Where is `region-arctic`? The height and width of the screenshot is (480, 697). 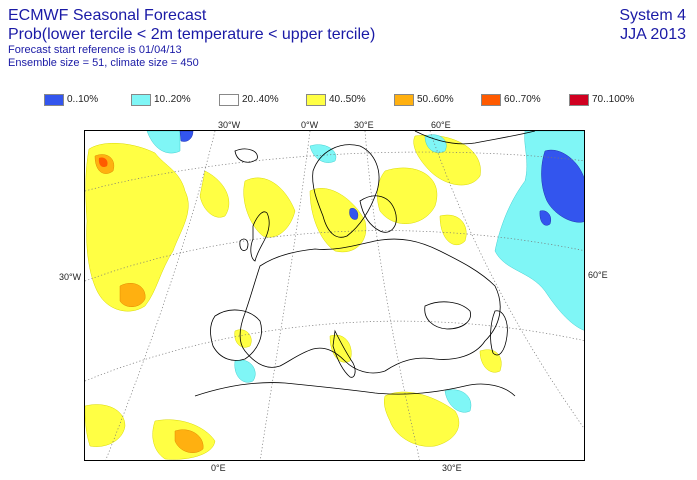 region-arctic is located at coordinates (163, 142).